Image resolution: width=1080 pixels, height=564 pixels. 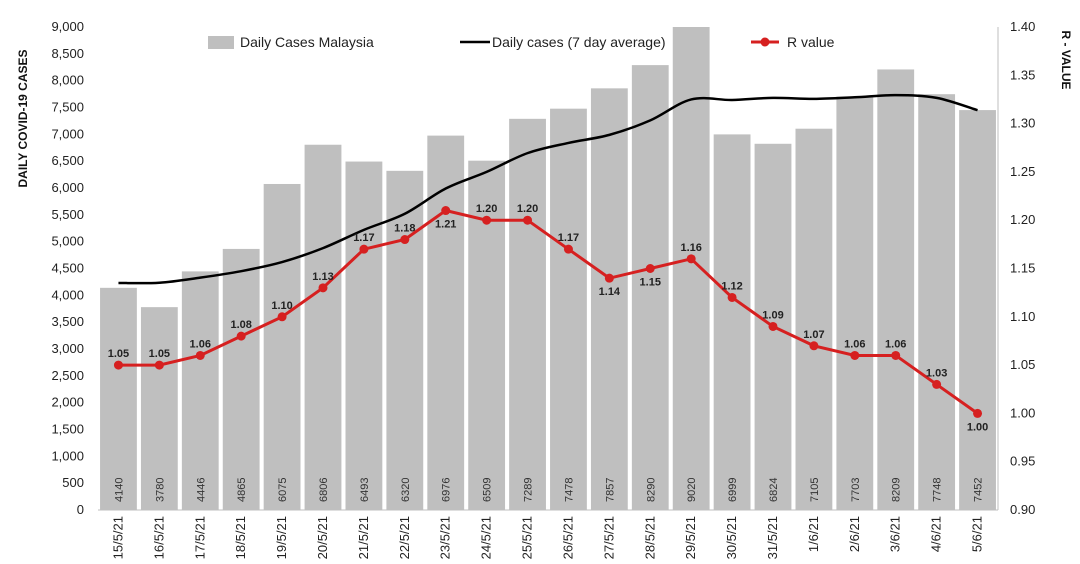 I want to click on bar-label-16: 6824, so click(x=774, y=490).